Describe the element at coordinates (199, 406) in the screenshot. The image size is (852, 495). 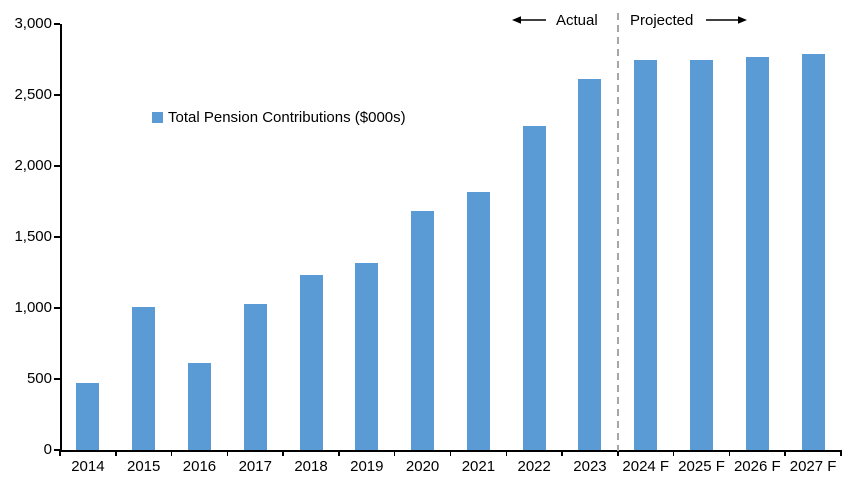
I see `bar-2016` at that location.